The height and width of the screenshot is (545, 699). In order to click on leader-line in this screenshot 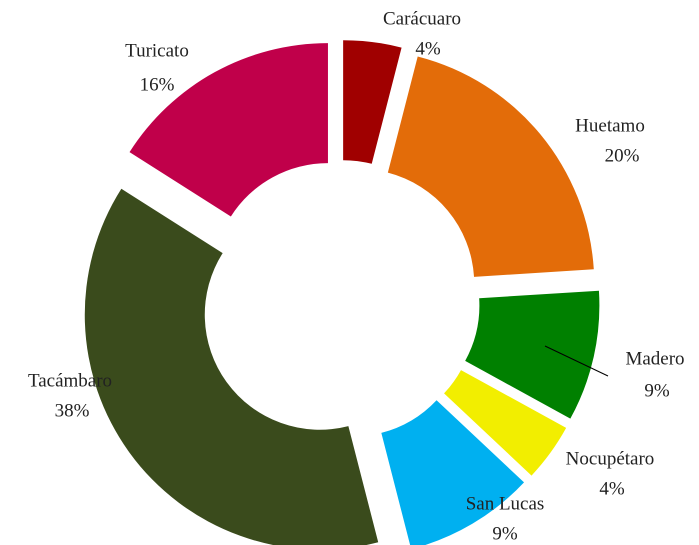, I will do `click(576, 361)`.